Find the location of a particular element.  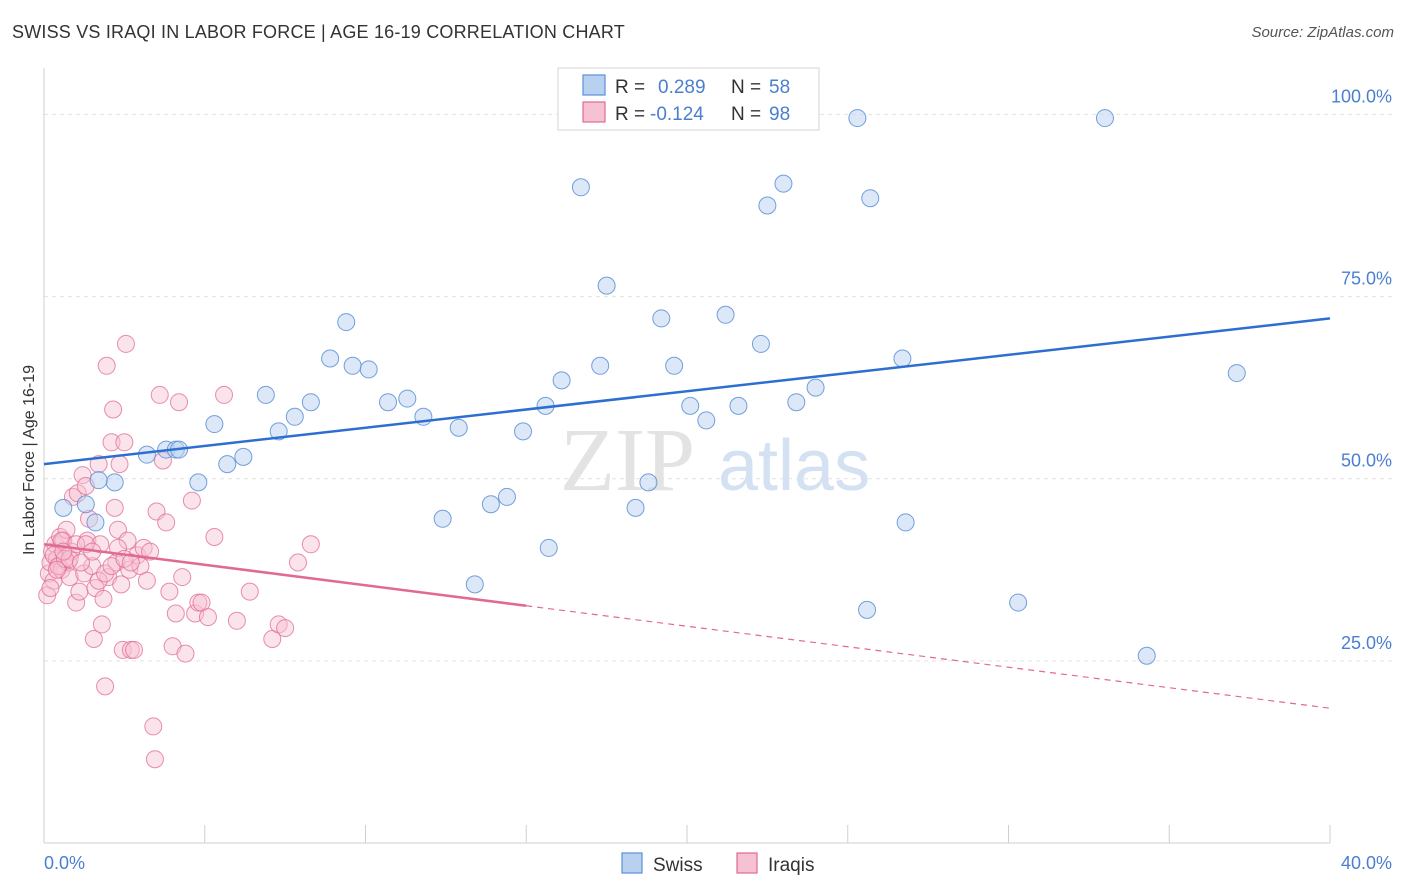

legend-n-value: 98 is located at coordinates (779, 114).